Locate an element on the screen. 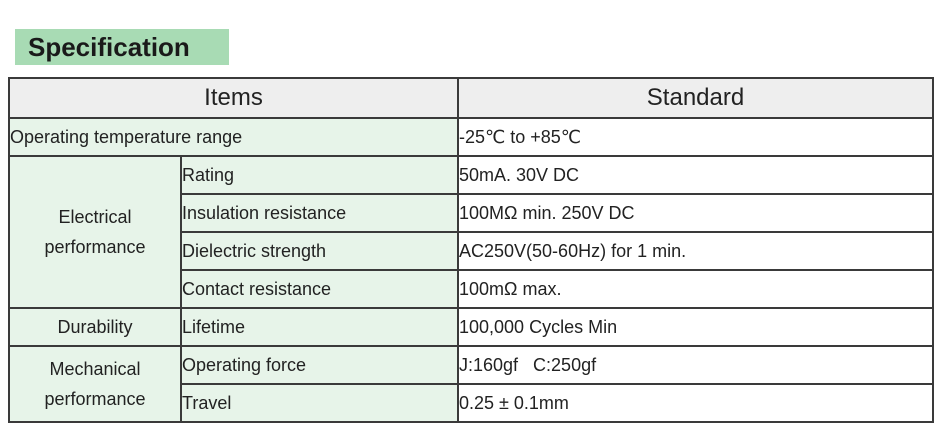 Image resolution: width=940 pixels, height=440 pixels. value-operating-force: J:160gf C:250gf is located at coordinates (695, 365).